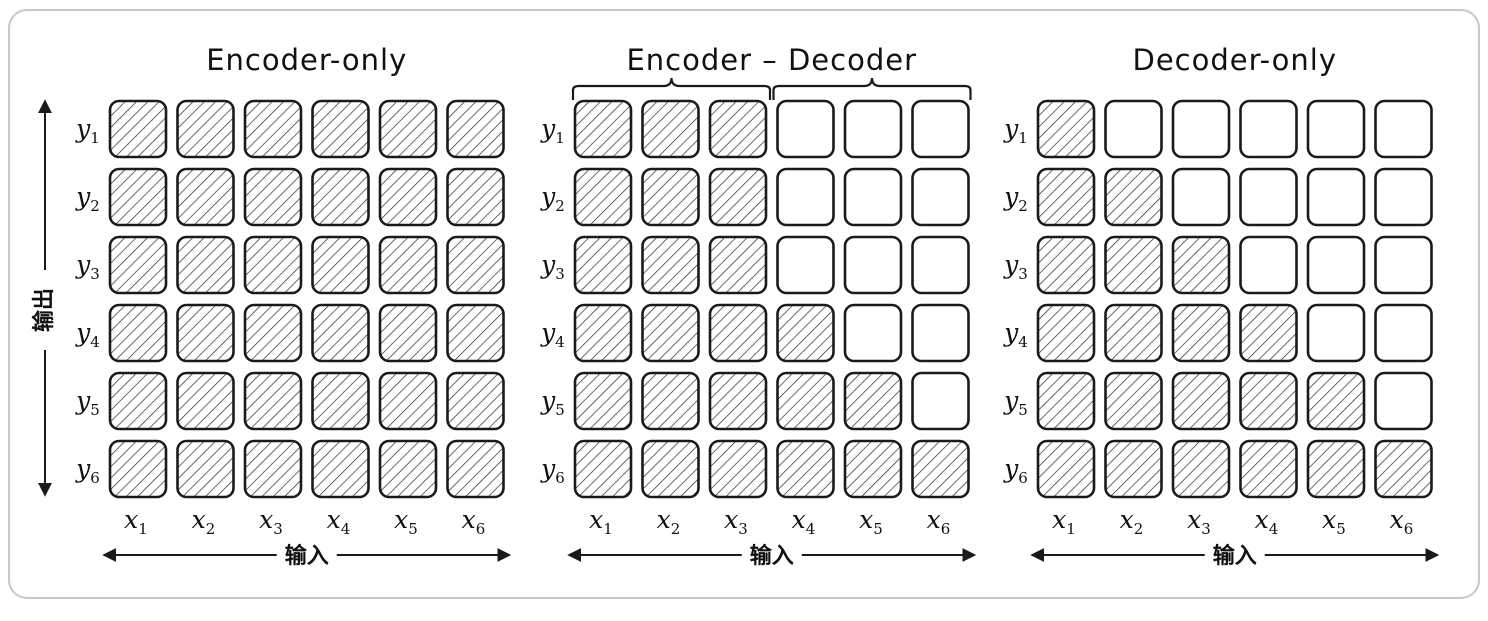  I want to click on panel-title: Decoder-only, so click(1234, 60).